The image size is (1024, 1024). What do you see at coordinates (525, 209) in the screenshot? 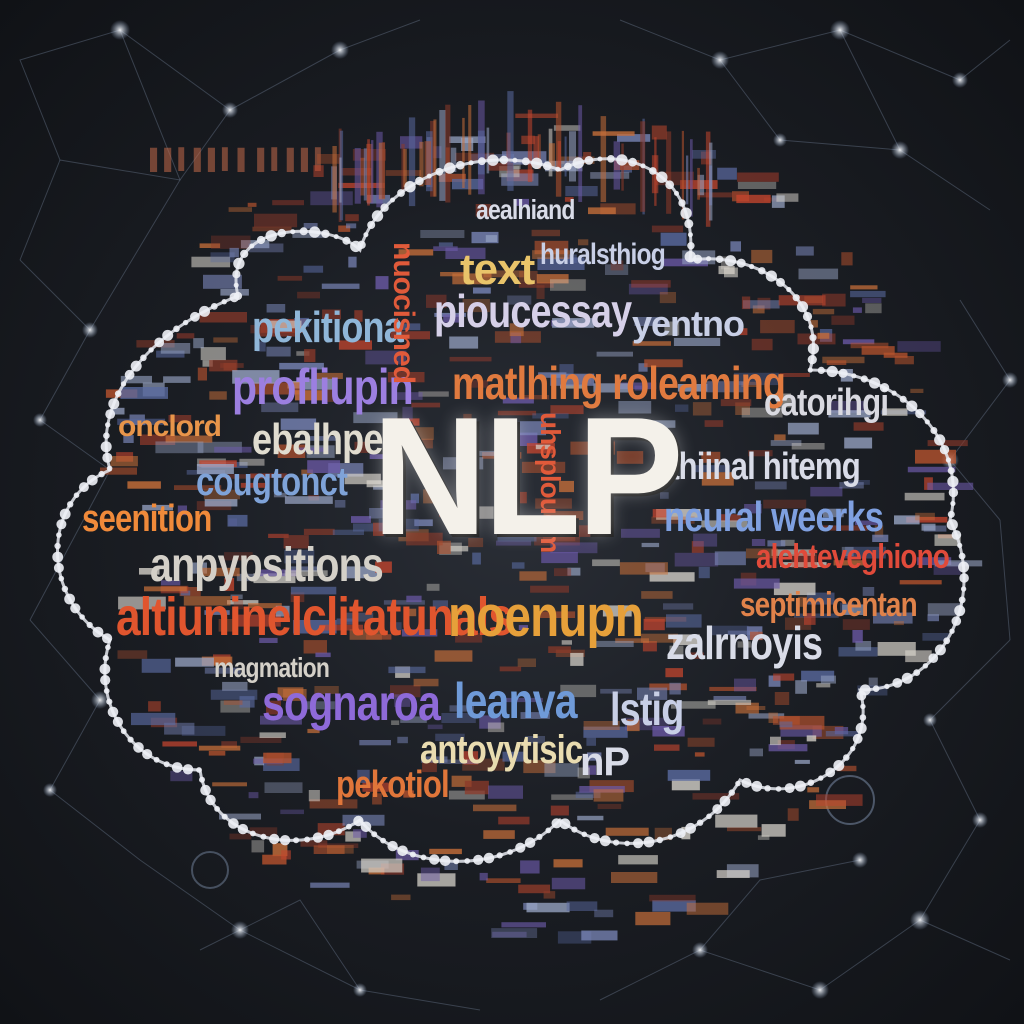
I see `word-aealhiand: aealhiand` at bounding box center [525, 209].